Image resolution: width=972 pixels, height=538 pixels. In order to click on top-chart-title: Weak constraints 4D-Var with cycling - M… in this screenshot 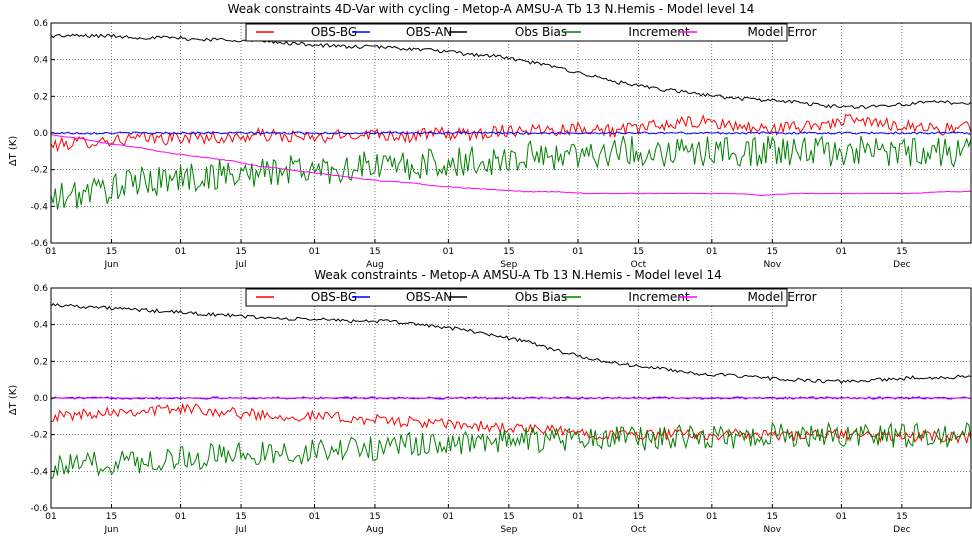, I will do `click(491, 9)`.